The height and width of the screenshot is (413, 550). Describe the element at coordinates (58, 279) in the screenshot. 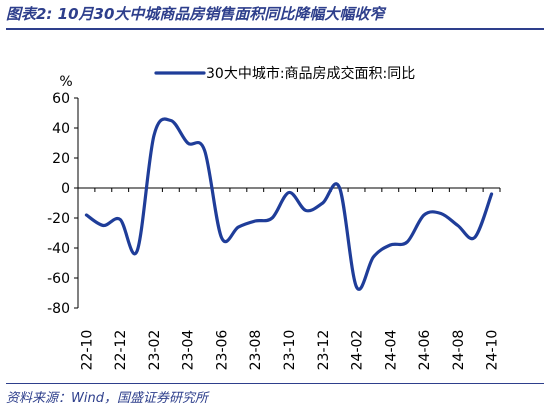

I see `y-tick-label: -60` at that location.